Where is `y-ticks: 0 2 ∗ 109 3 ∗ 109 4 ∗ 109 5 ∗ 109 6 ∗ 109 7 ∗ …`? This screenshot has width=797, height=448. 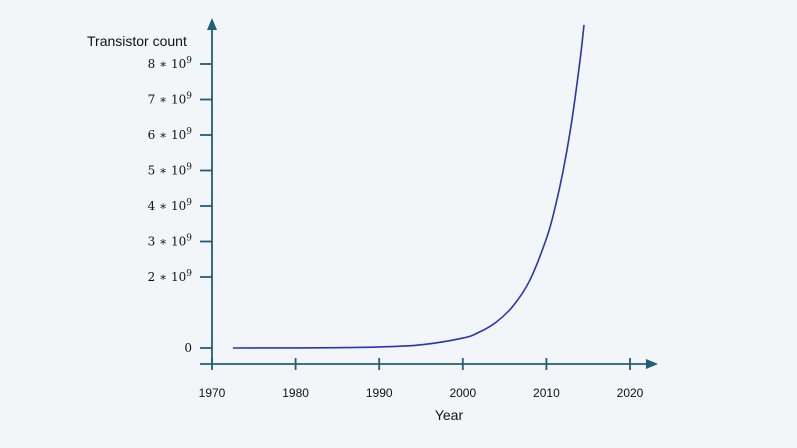 y-ticks: 0 2 ∗ 109 3 ∗ 109 4 ∗ 109 5 ∗ 109 6 ∗ 109 7 ∗ … is located at coordinates (180, 205).